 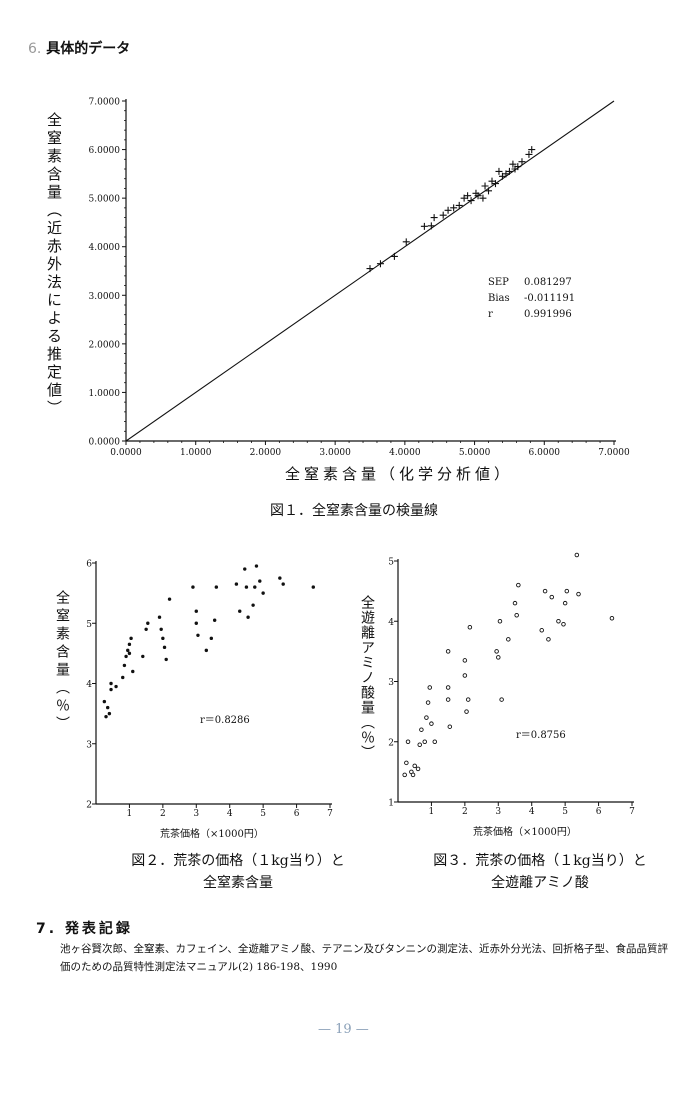 I want to click on section-number: 7., so click(x=47, y=929).